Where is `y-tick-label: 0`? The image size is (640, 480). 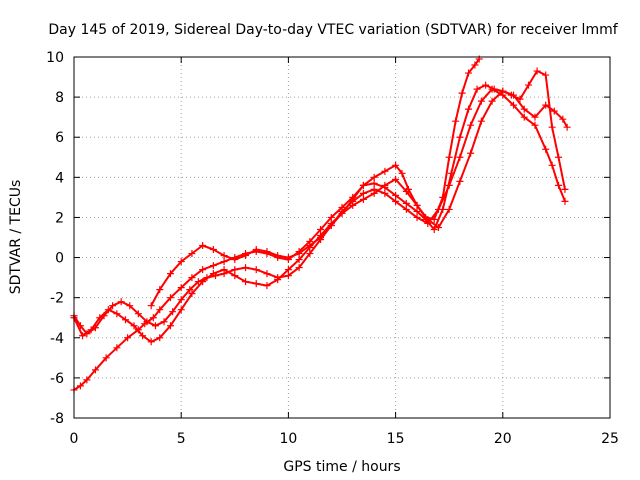 y-tick-label: 0 is located at coordinates (59, 259).